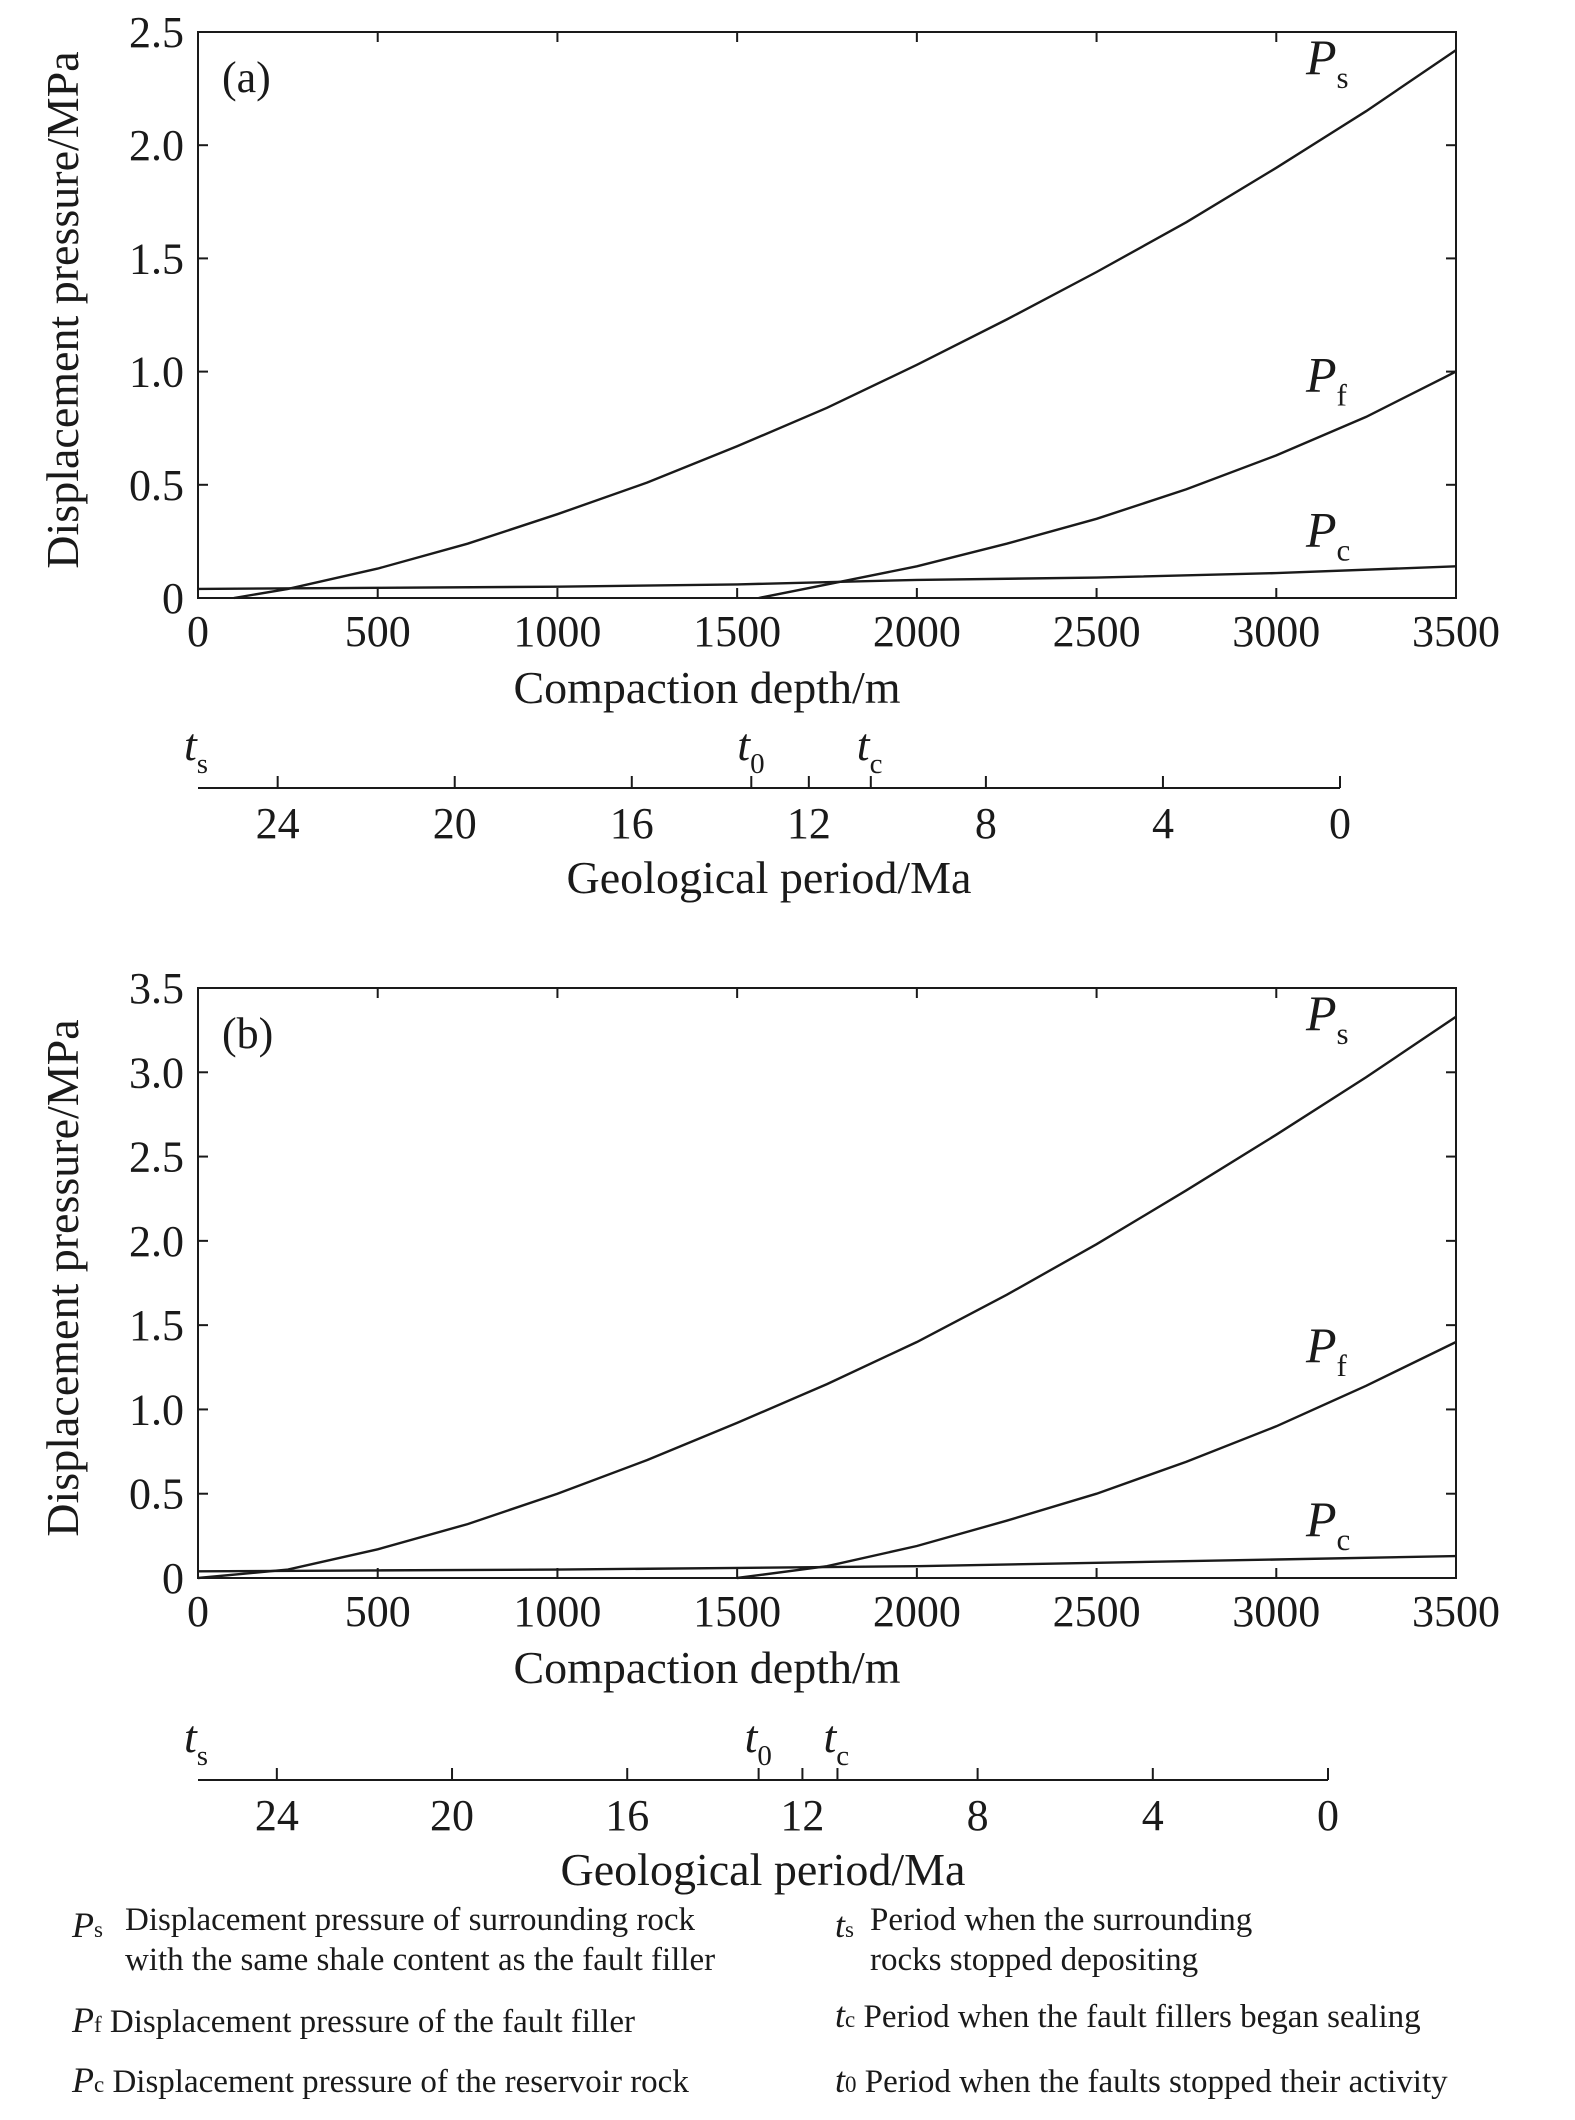 Image resolution: width=1575 pixels, height=2120 pixels. I want to click on legend-symbol: Pc, so click(88, 2080).